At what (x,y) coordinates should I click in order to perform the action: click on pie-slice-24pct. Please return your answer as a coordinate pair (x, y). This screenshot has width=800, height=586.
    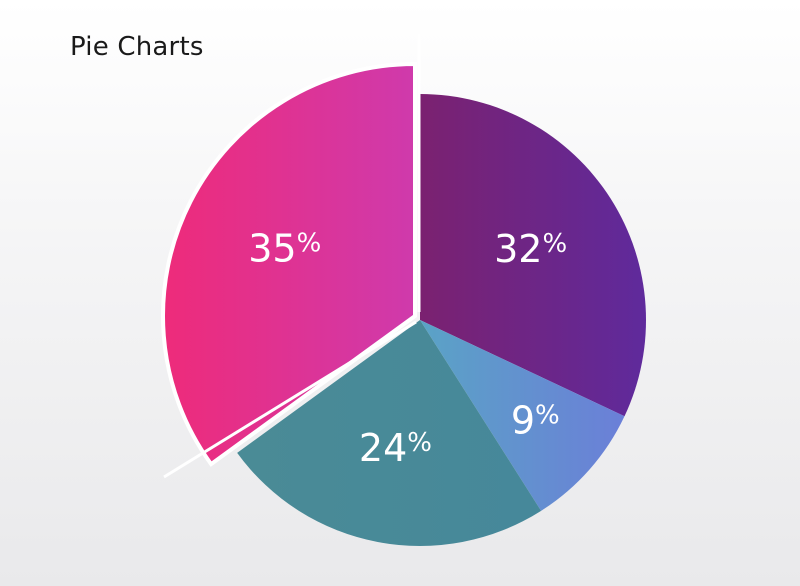
    Looking at the image, I should click on (389, 433).